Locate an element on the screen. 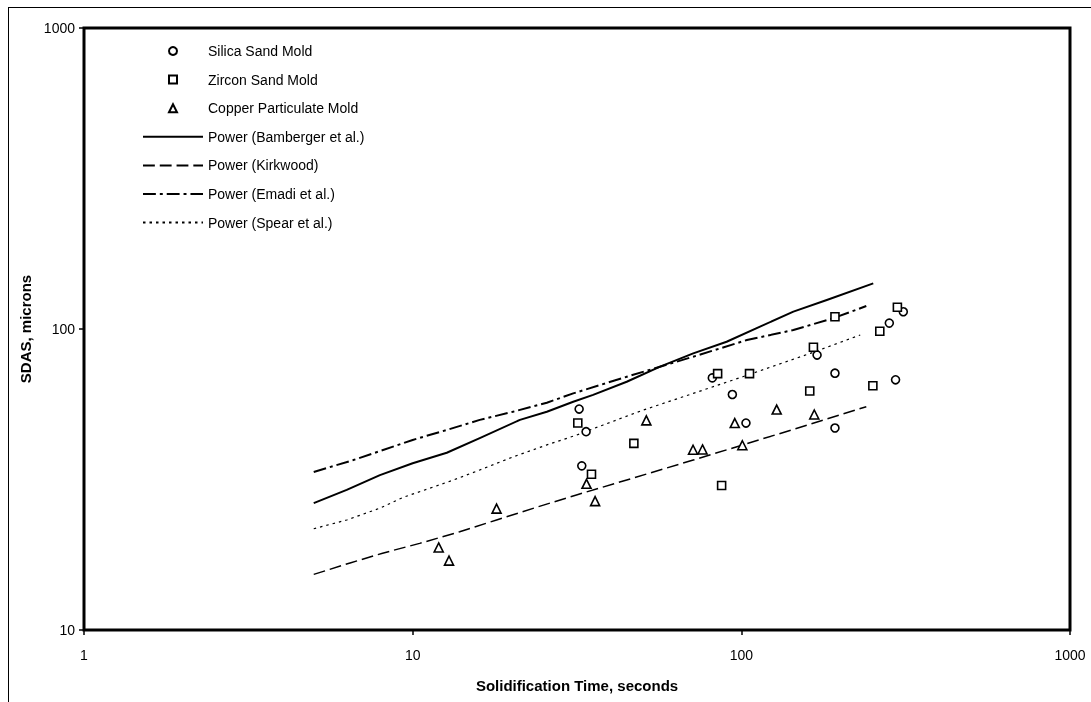 This screenshot has width=1091, height=702. y-tick-label: 1000 is located at coordinates (59, 28).